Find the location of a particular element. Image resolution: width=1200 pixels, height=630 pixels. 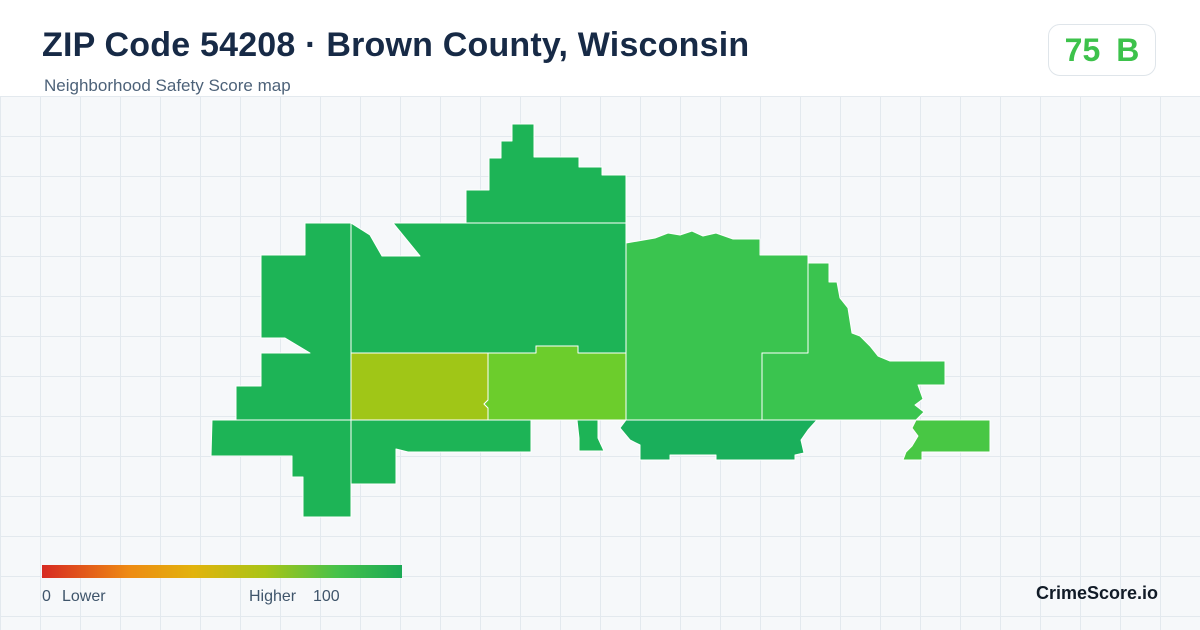

legend-min-label: 0 is located at coordinates (46, 596).